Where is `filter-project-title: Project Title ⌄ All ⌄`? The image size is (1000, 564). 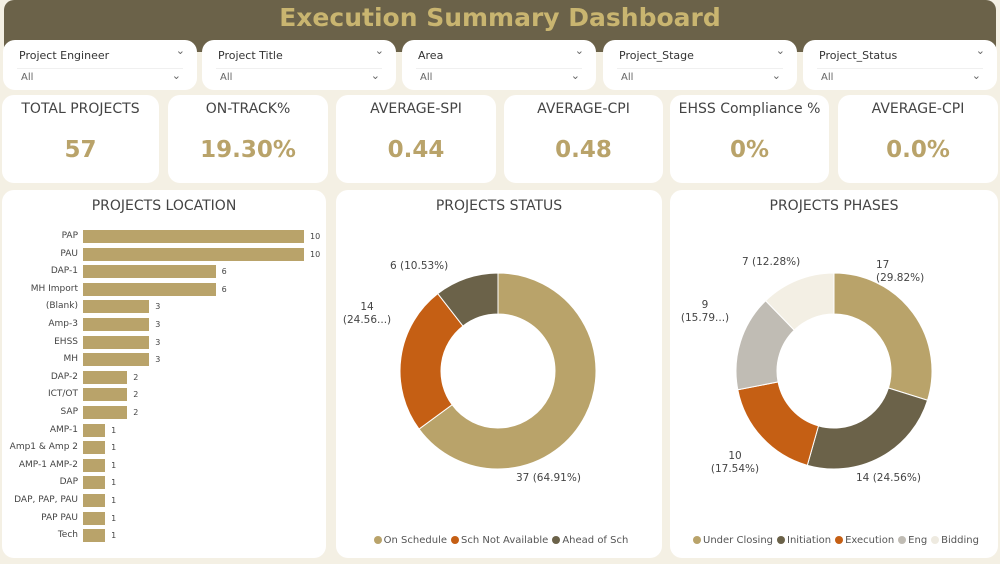 filter-project-title: Project Title ⌄ All ⌄ is located at coordinates (299, 65).